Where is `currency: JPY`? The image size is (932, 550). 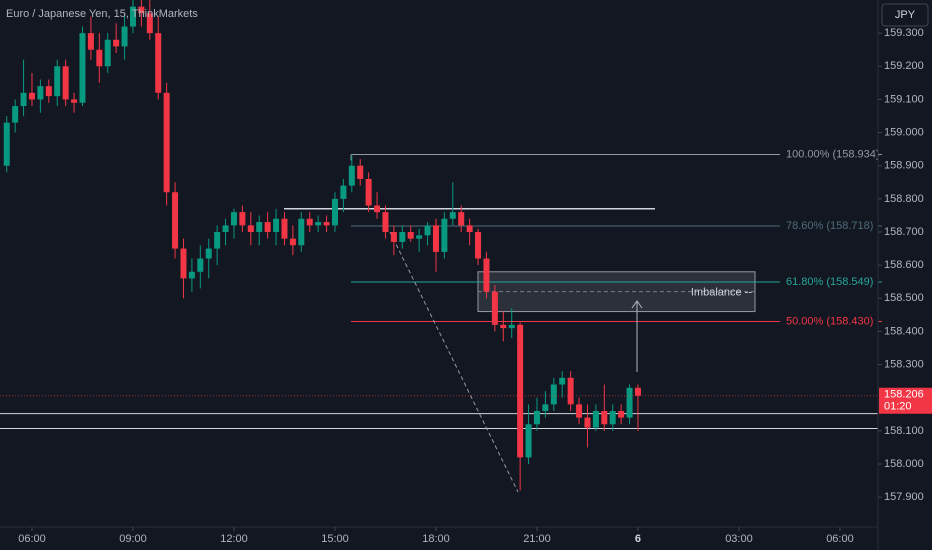 currency: JPY is located at coordinates (905, 15).